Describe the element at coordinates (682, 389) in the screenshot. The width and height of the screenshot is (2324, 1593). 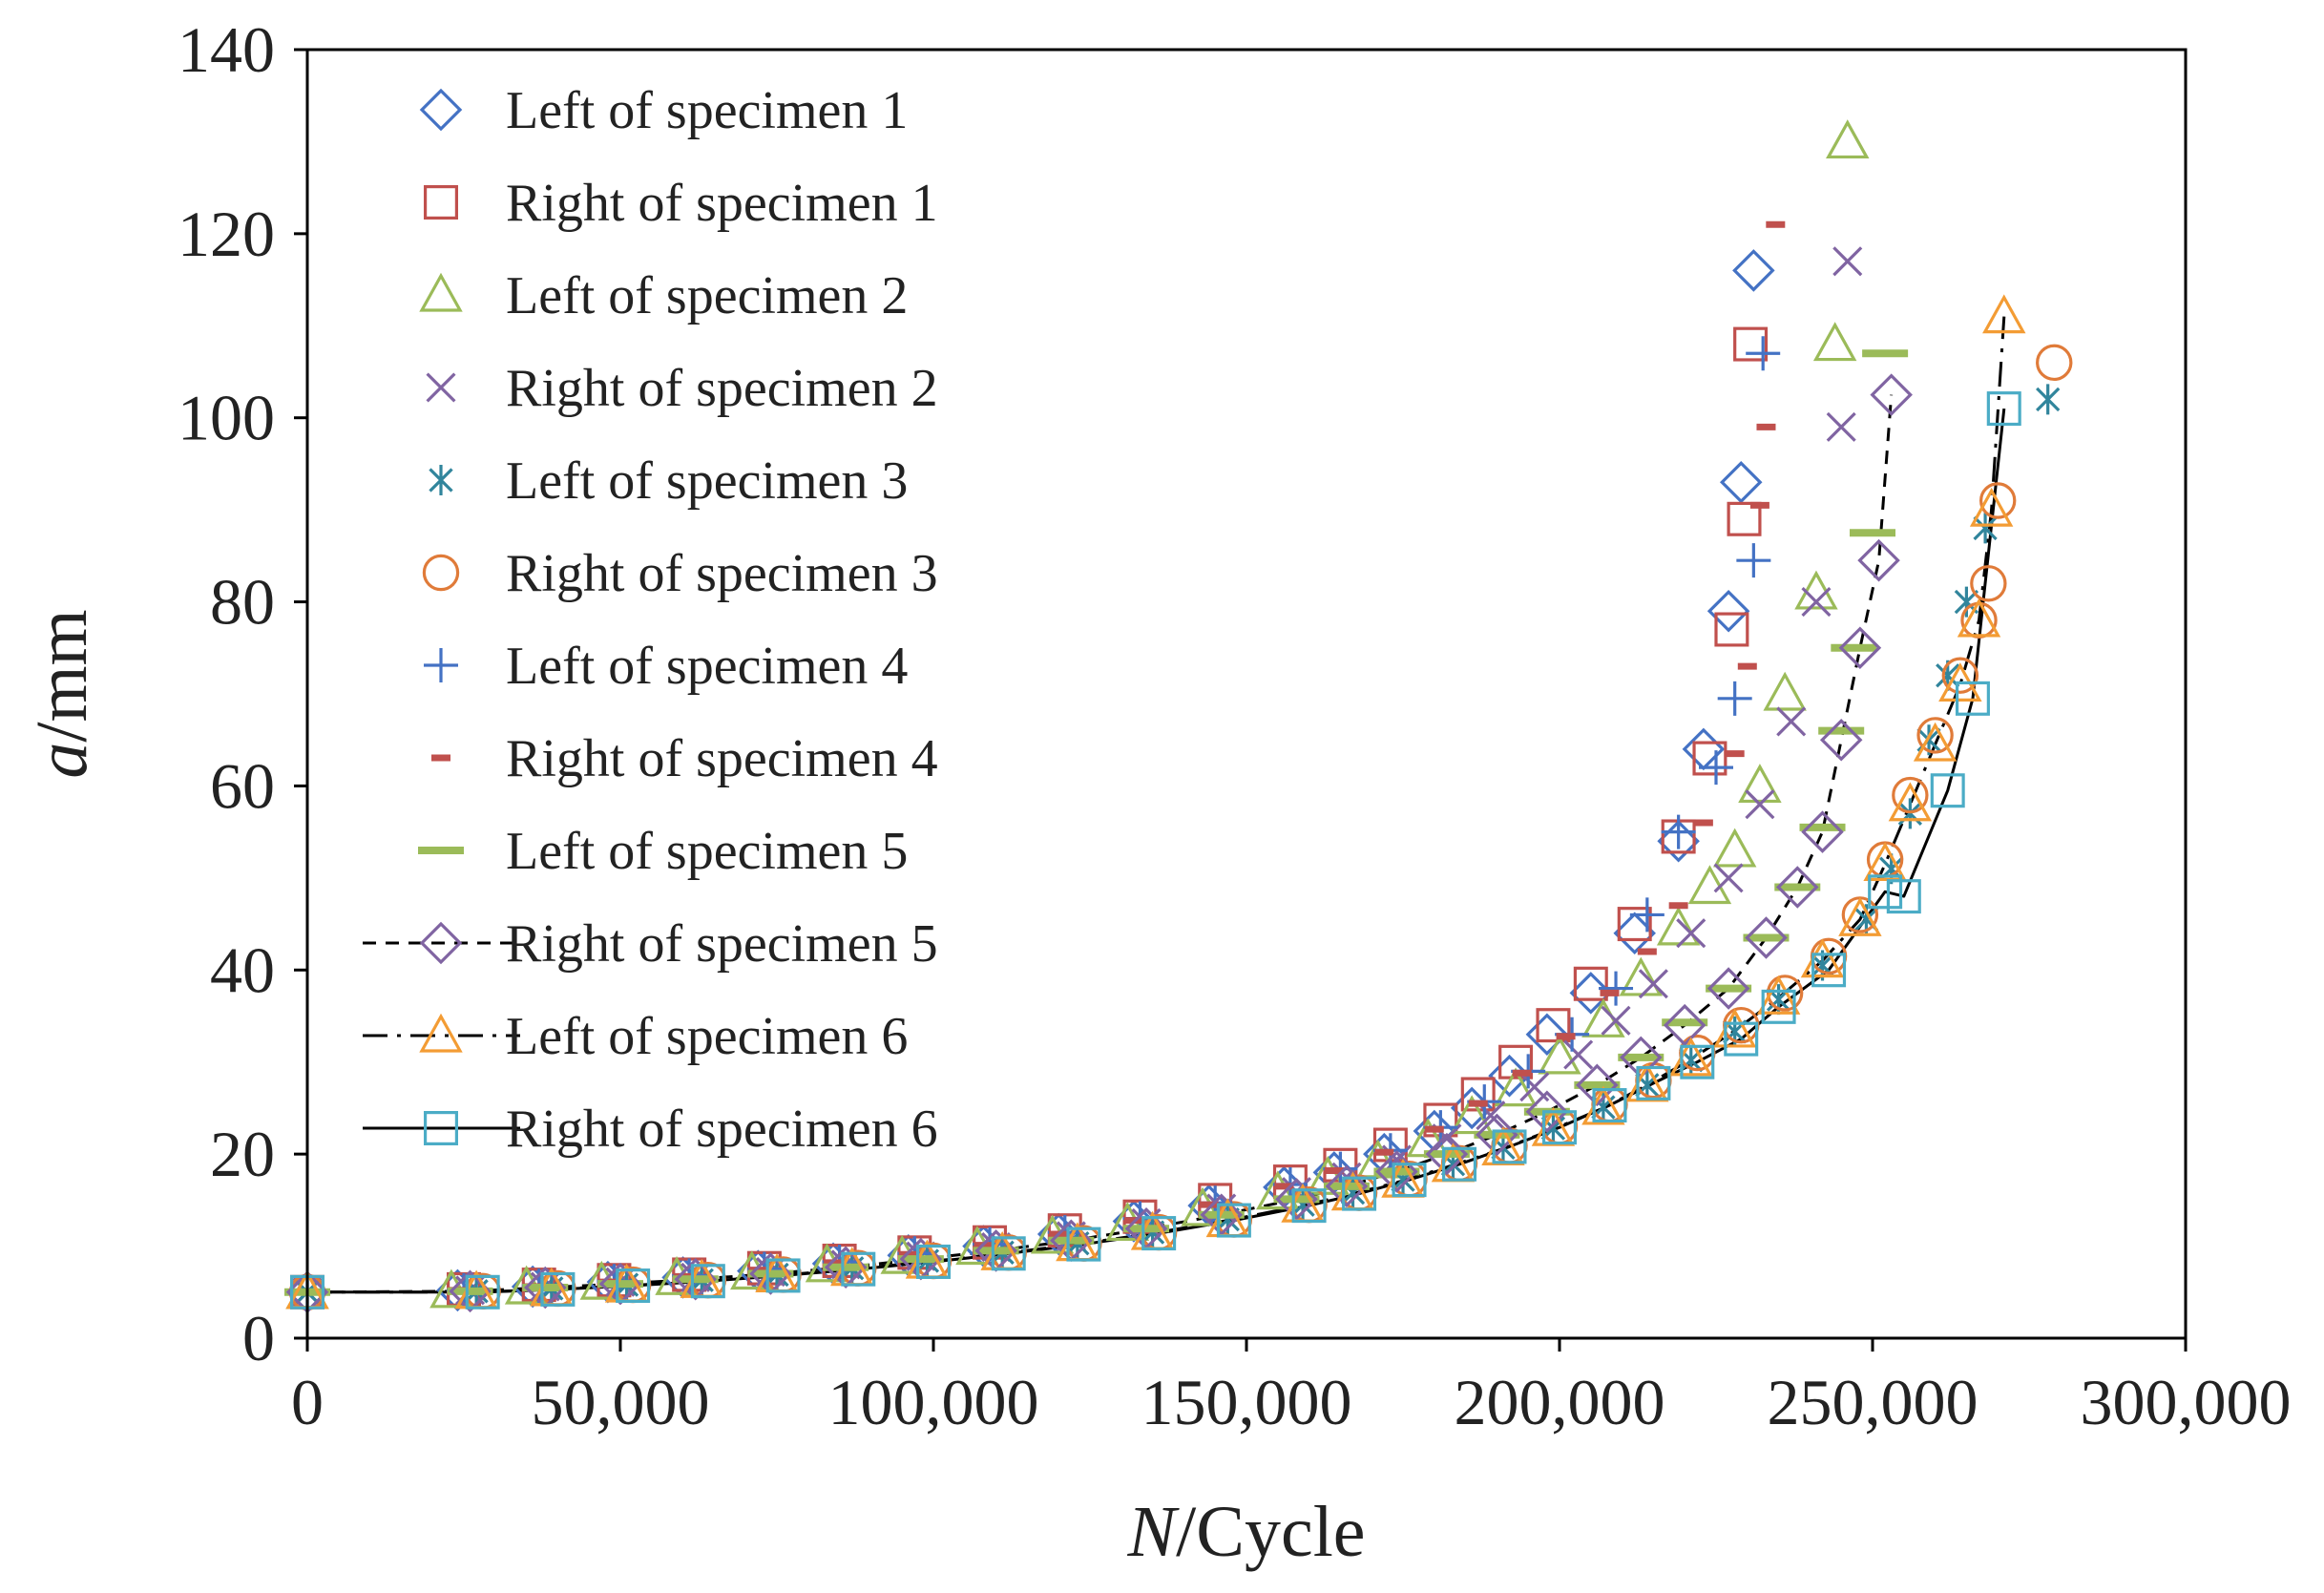
I see `legend-item: Right of specimen 2` at that location.